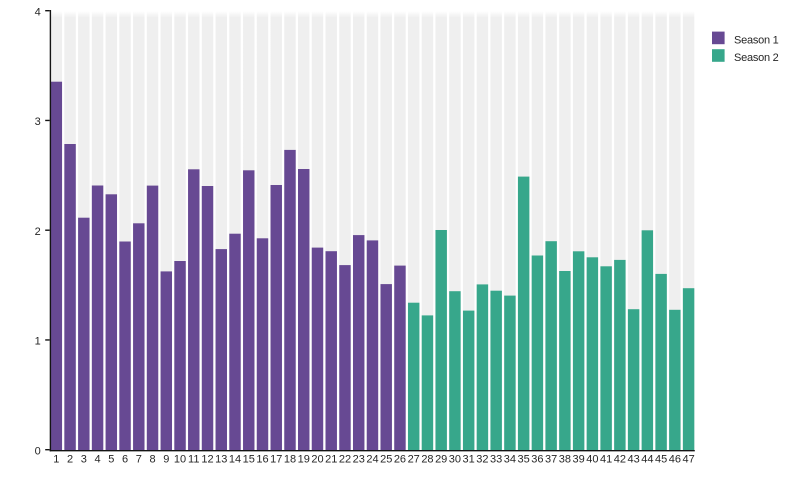 Image resolution: width=794 pixels, height=500 pixels. Describe the element at coordinates (469, 459) in the screenshot. I see `svg-text: 31` at that location.